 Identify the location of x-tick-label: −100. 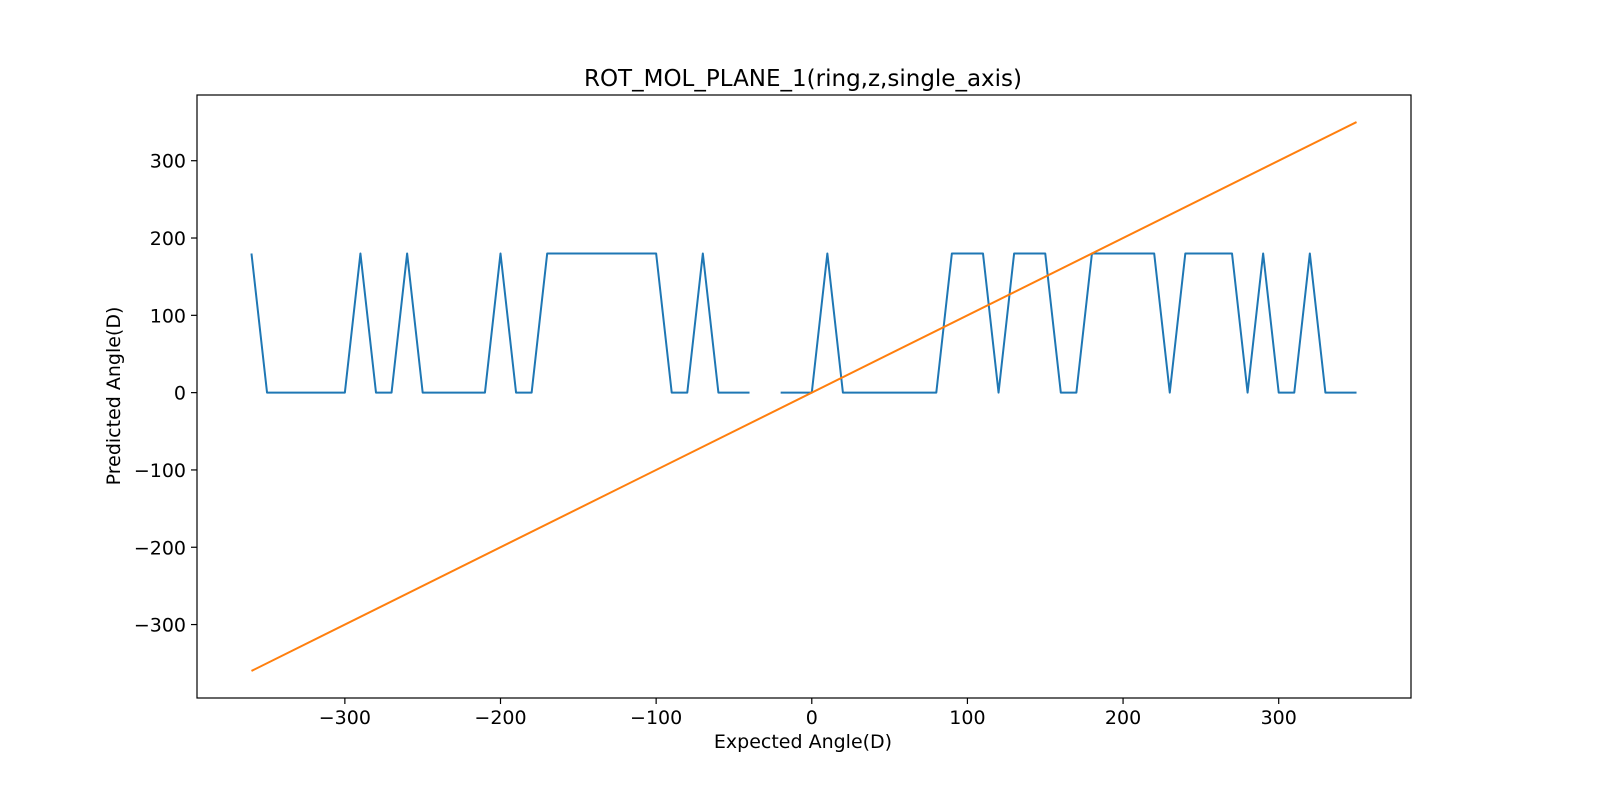
(656, 718).